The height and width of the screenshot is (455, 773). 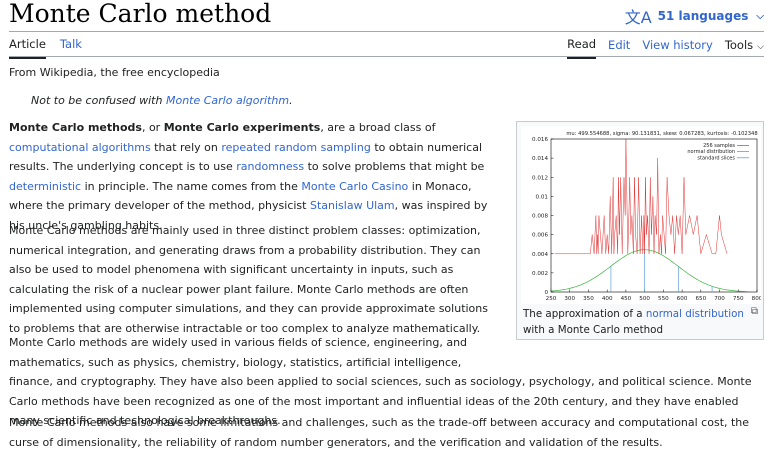 What do you see at coordinates (27, 48) in the screenshot?
I see `tab-article: Article` at bounding box center [27, 48].